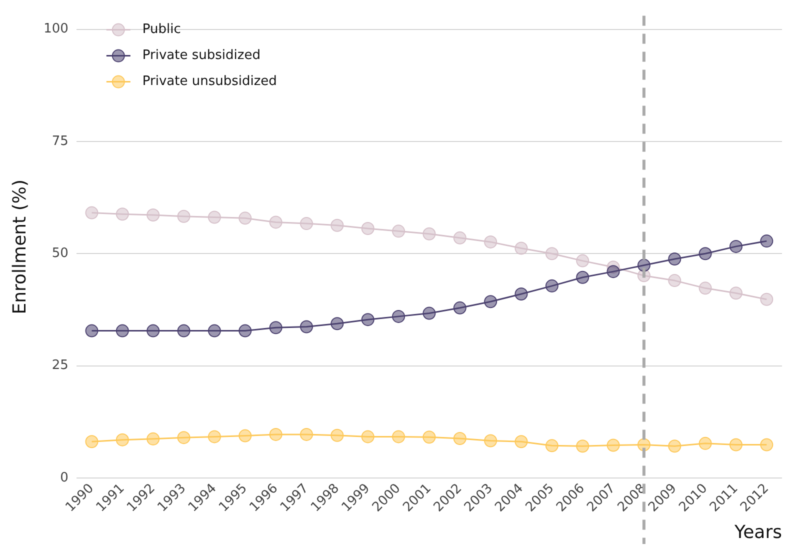 Image resolution: width=789 pixels, height=554 pixels. What do you see at coordinates (64, 478) in the screenshot?
I see `y-tick-label: 0` at bounding box center [64, 478].